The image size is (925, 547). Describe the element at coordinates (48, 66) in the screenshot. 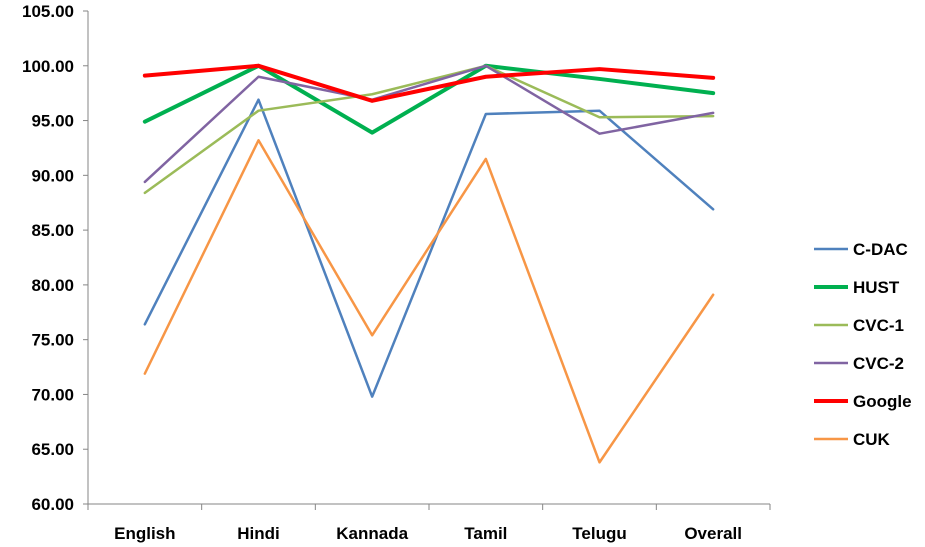

I see `y-tick-label: 100.00` at that location.